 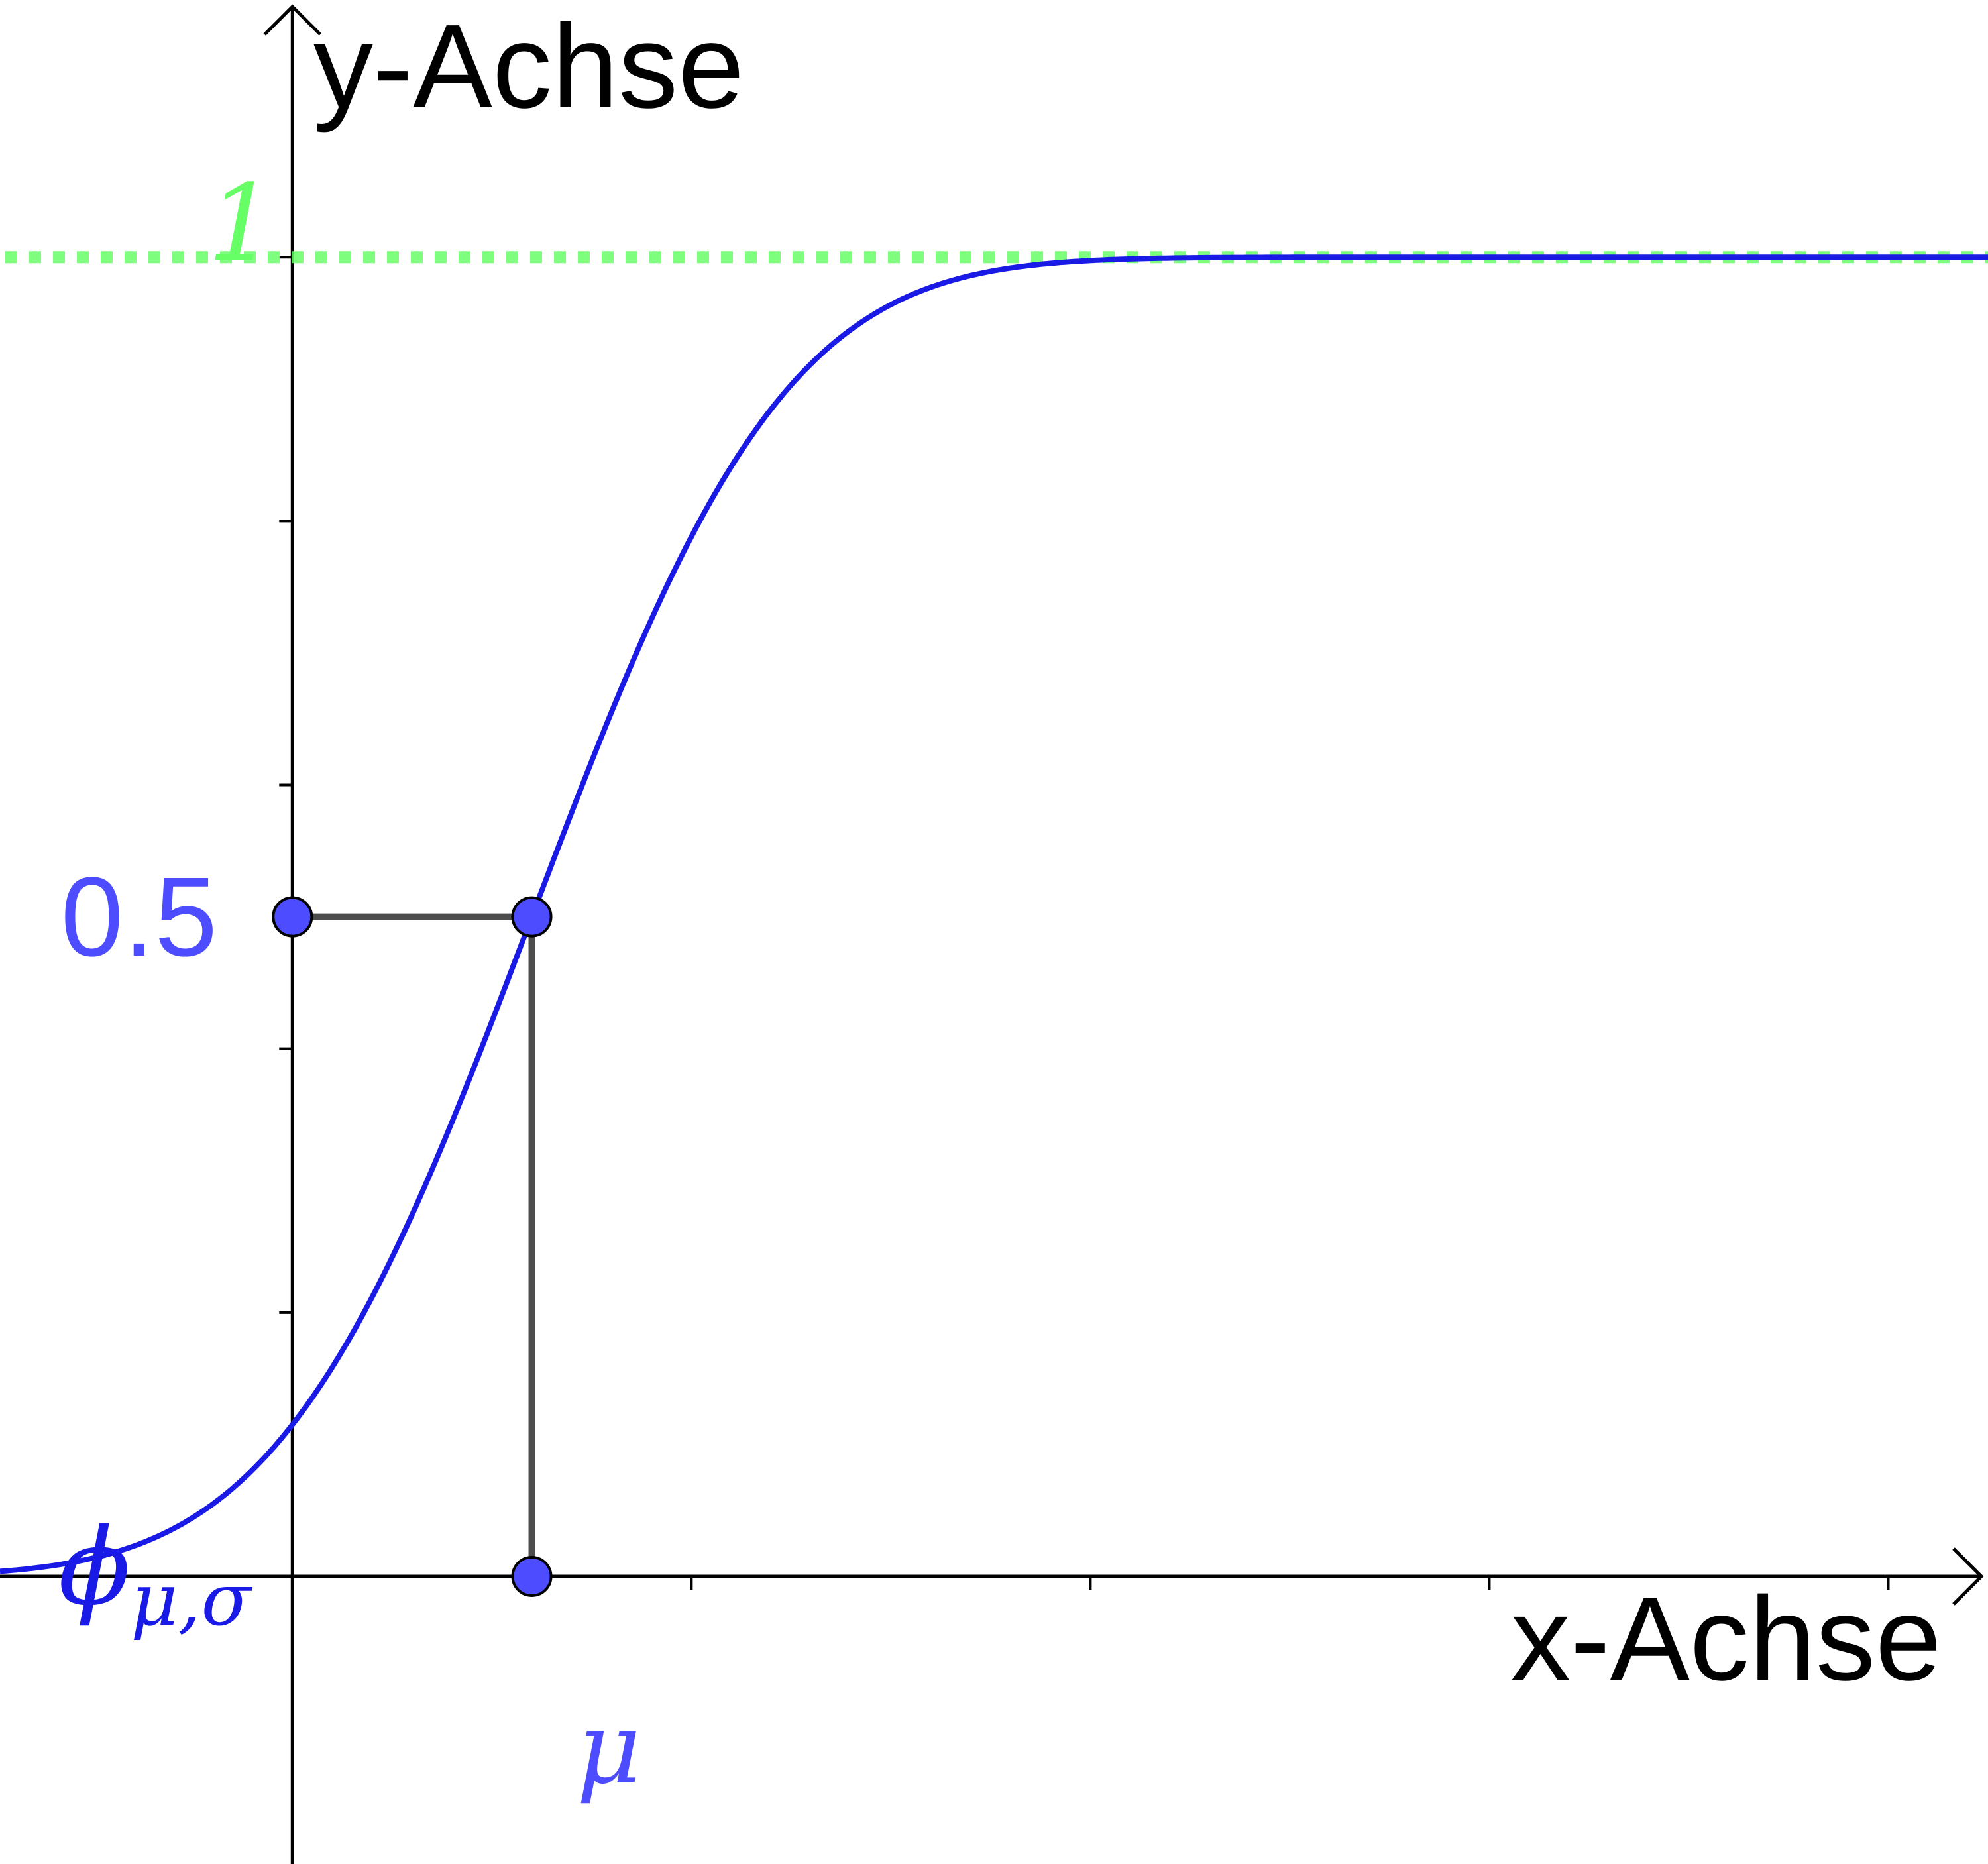 What do you see at coordinates (1726, 1639) in the screenshot?
I see `x-axis-label: x-Achse` at bounding box center [1726, 1639].